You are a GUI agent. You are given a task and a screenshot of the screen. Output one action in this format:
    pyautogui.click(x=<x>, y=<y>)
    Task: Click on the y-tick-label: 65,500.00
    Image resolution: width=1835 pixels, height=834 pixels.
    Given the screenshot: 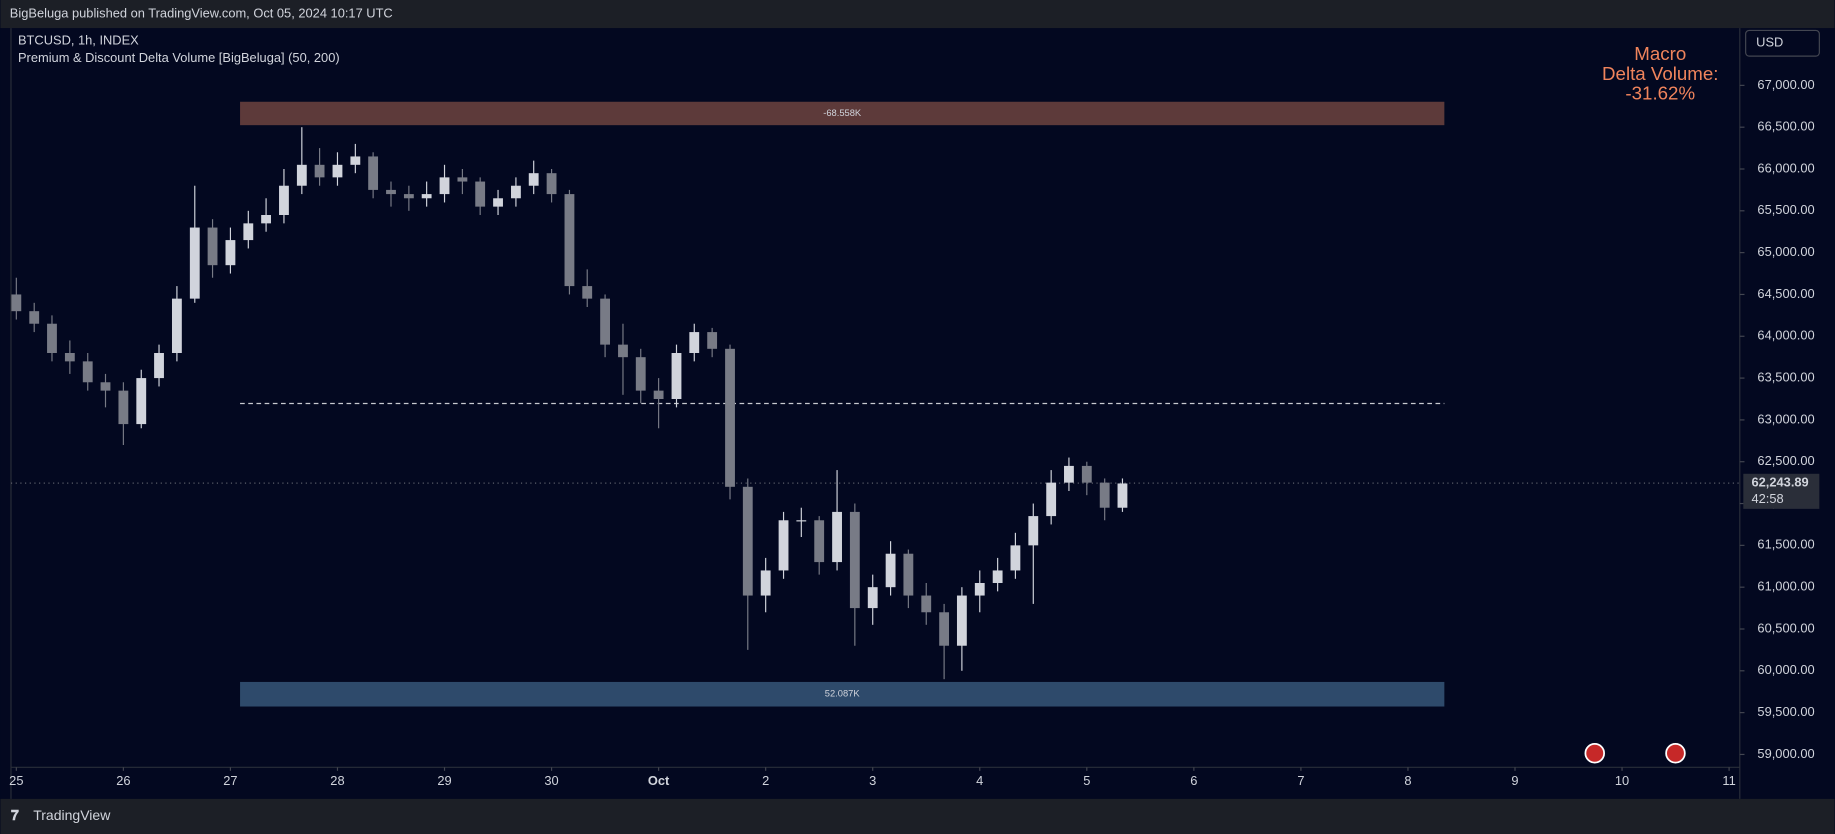 What is the action you would take?
    pyautogui.click(x=1785, y=209)
    